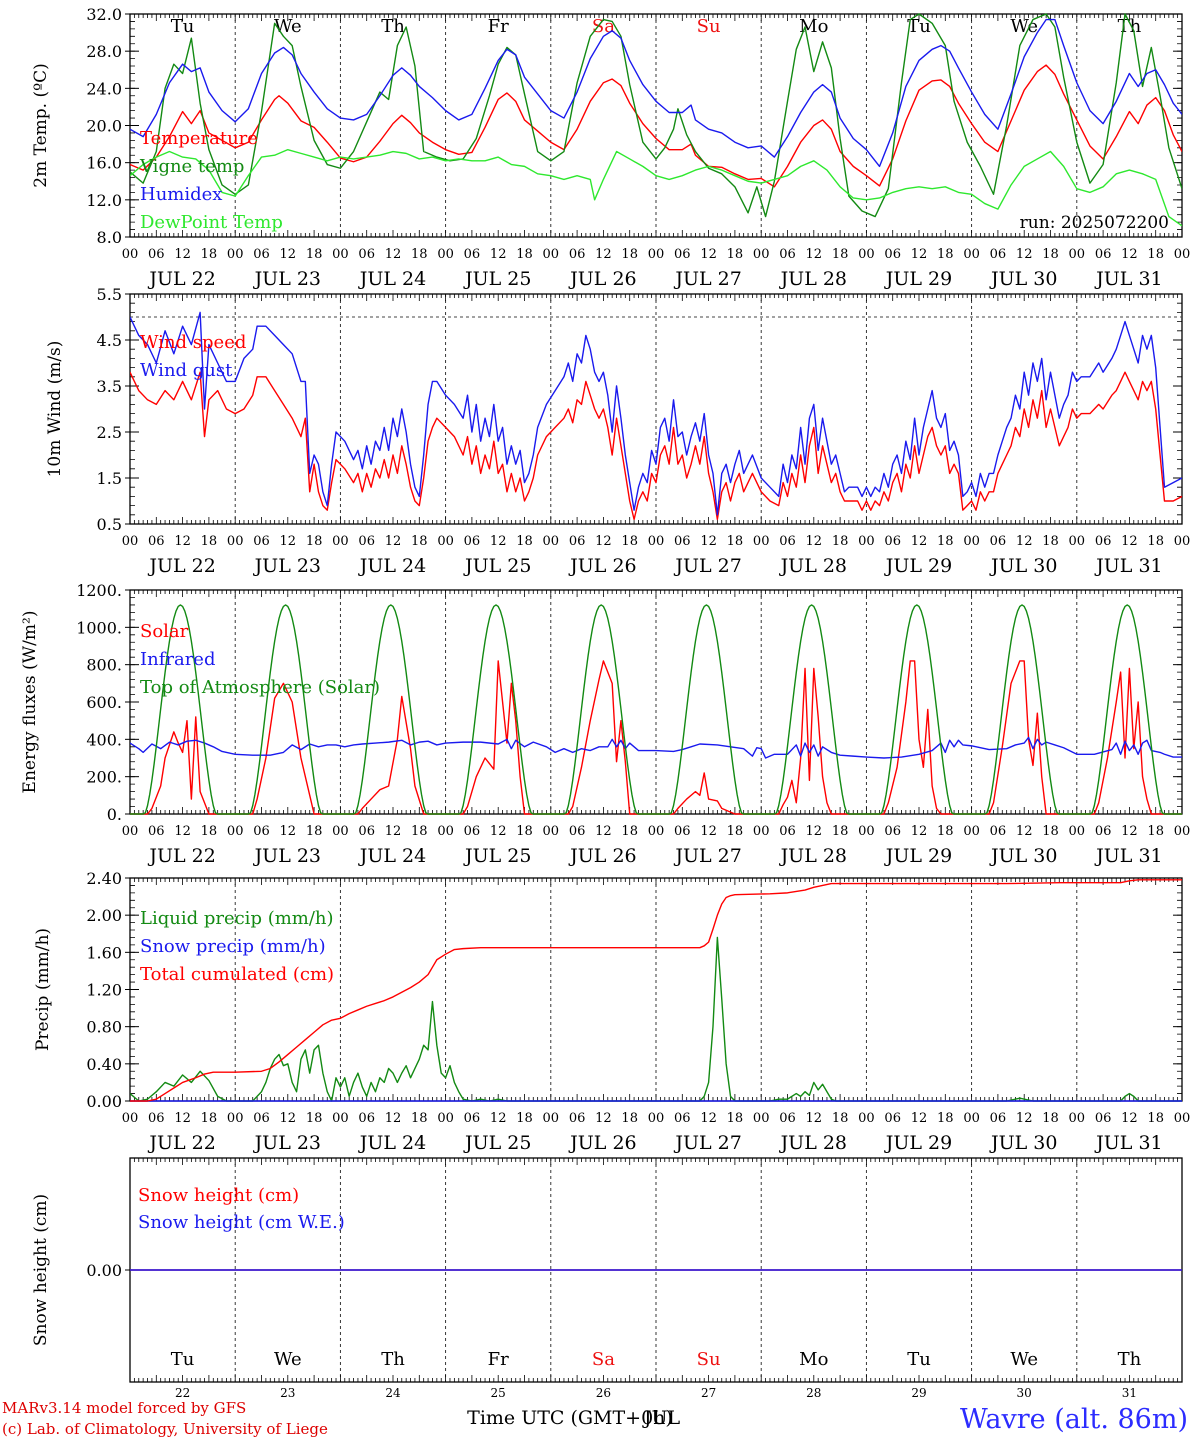  What do you see at coordinates (104, 952) in the screenshot?
I see `y-tick-label: 1.60` at bounding box center [104, 952].